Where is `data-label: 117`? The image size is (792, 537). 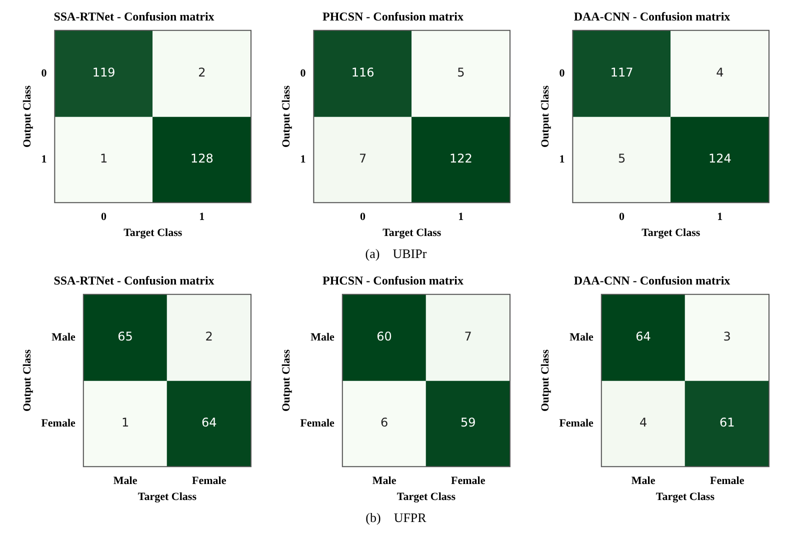
data-label: 117 is located at coordinates (622, 73).